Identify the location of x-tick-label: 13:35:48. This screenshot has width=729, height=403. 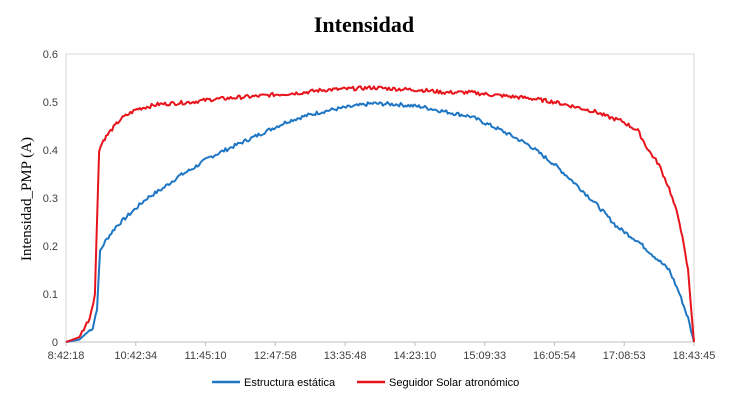
(345, 356).